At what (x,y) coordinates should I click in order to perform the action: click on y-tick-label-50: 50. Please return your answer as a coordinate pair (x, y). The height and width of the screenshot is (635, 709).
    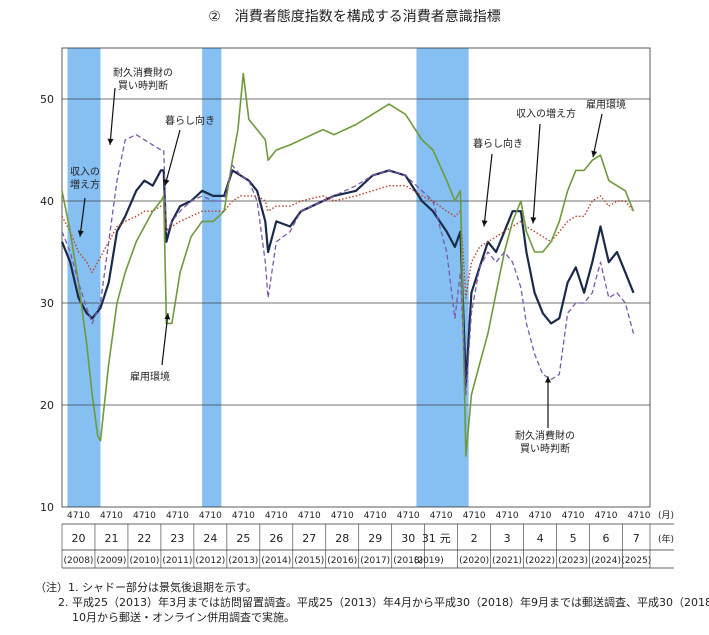
    Looking at the image, I should click on (47, 99).